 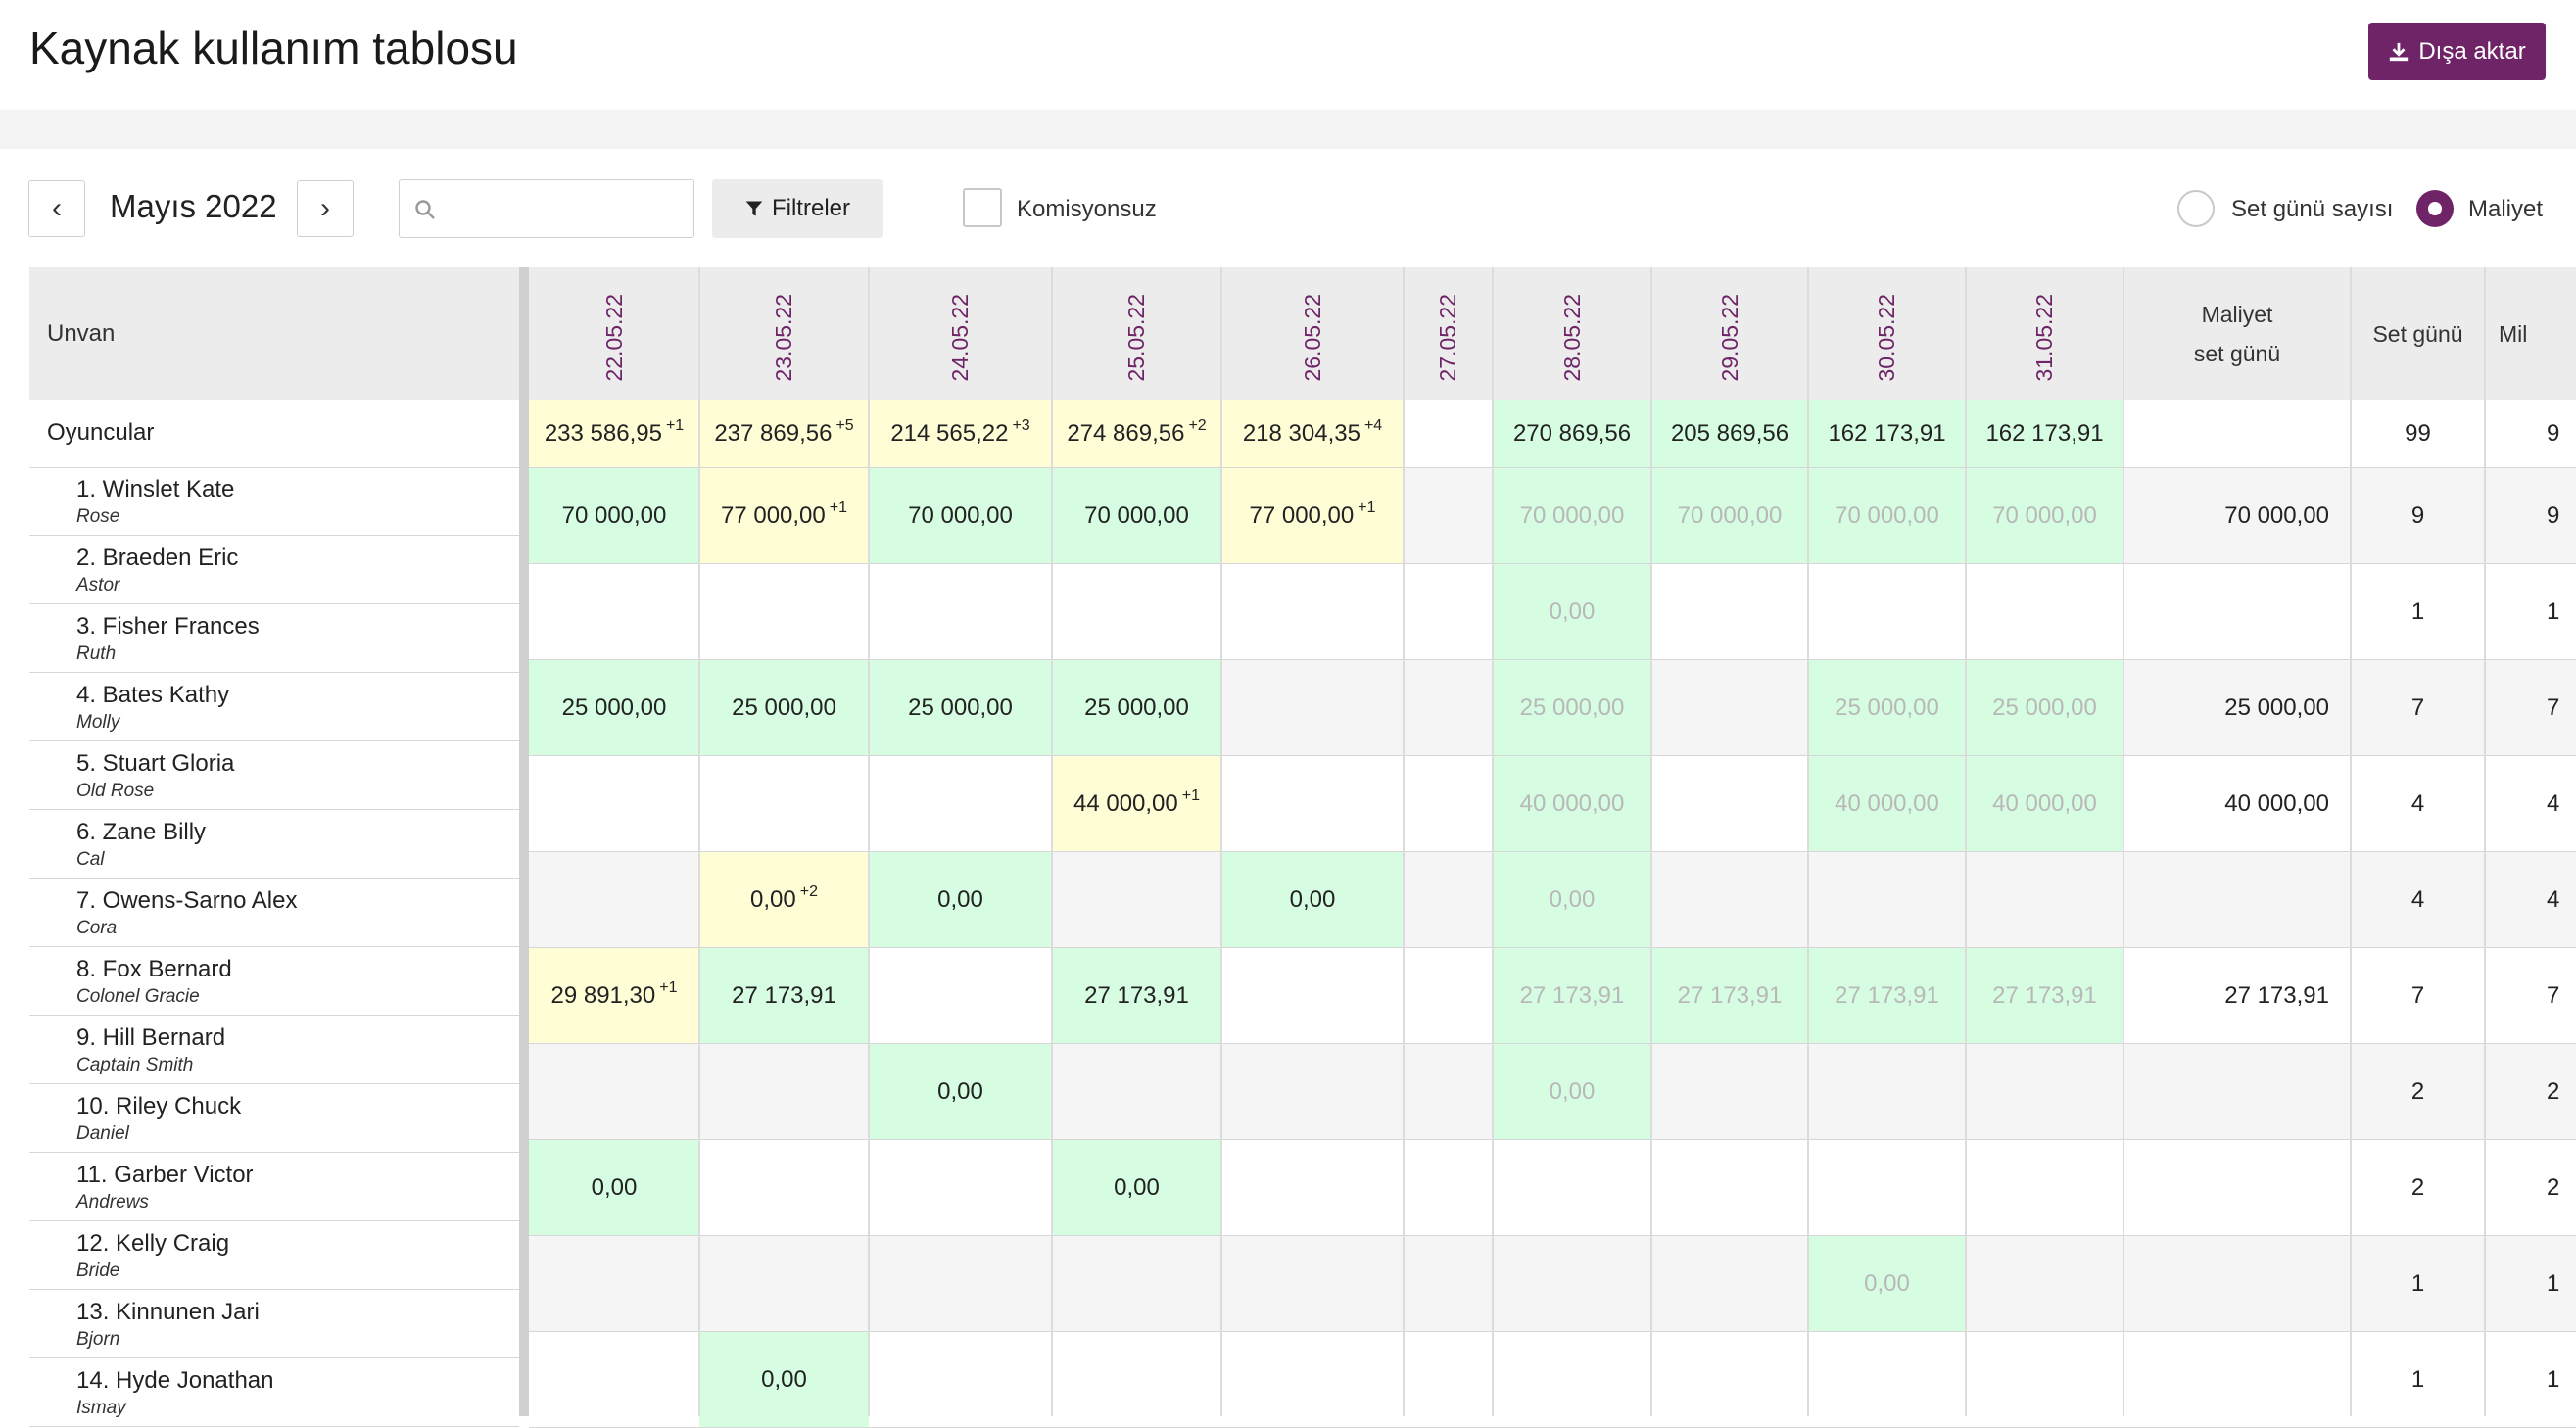 What do you see at coordinates (2435, 208) in the screenshot?
I see `cost-radio` at bounding box center [2435, 208].